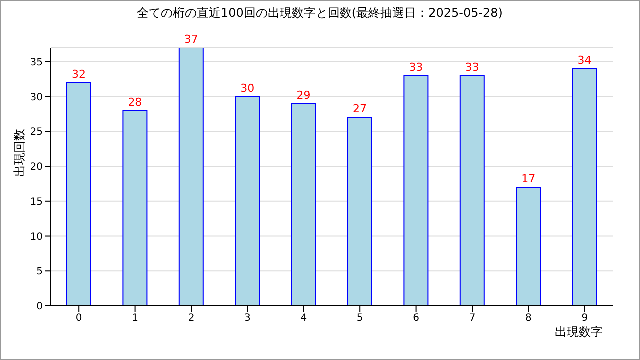 The image size is (640, 360). I want to click on x-tick-label: 6, so click(416, 318).